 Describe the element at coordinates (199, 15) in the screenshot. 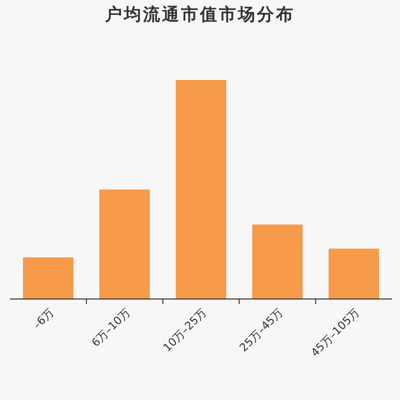

I see `chart-title: 户均流通市值市场分布` at that location.